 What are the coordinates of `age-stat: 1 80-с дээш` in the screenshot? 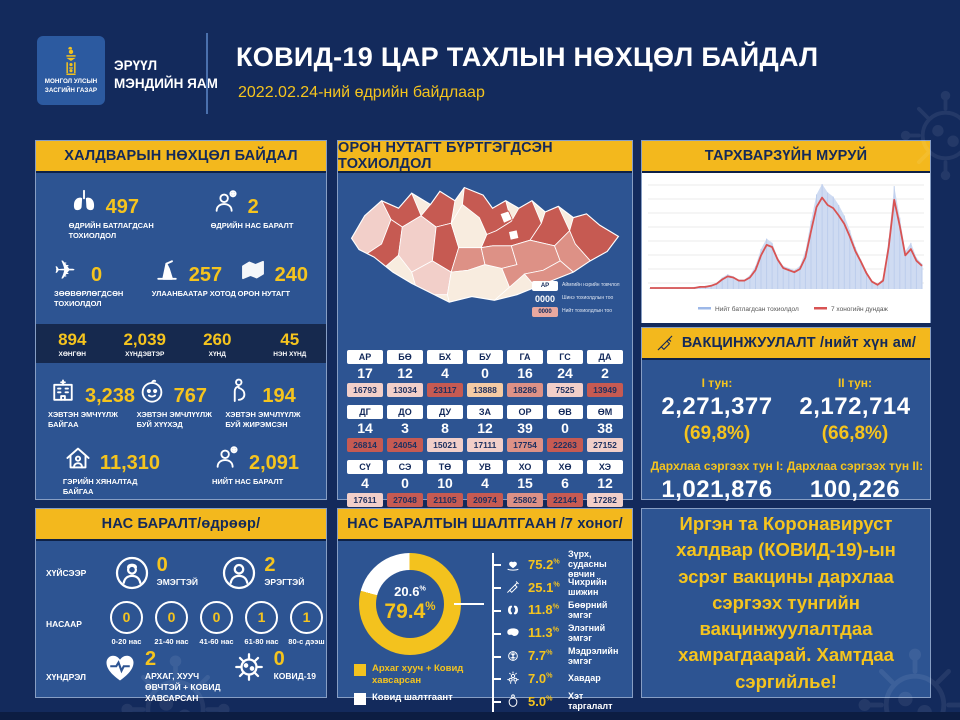 It's located at (306, 623).